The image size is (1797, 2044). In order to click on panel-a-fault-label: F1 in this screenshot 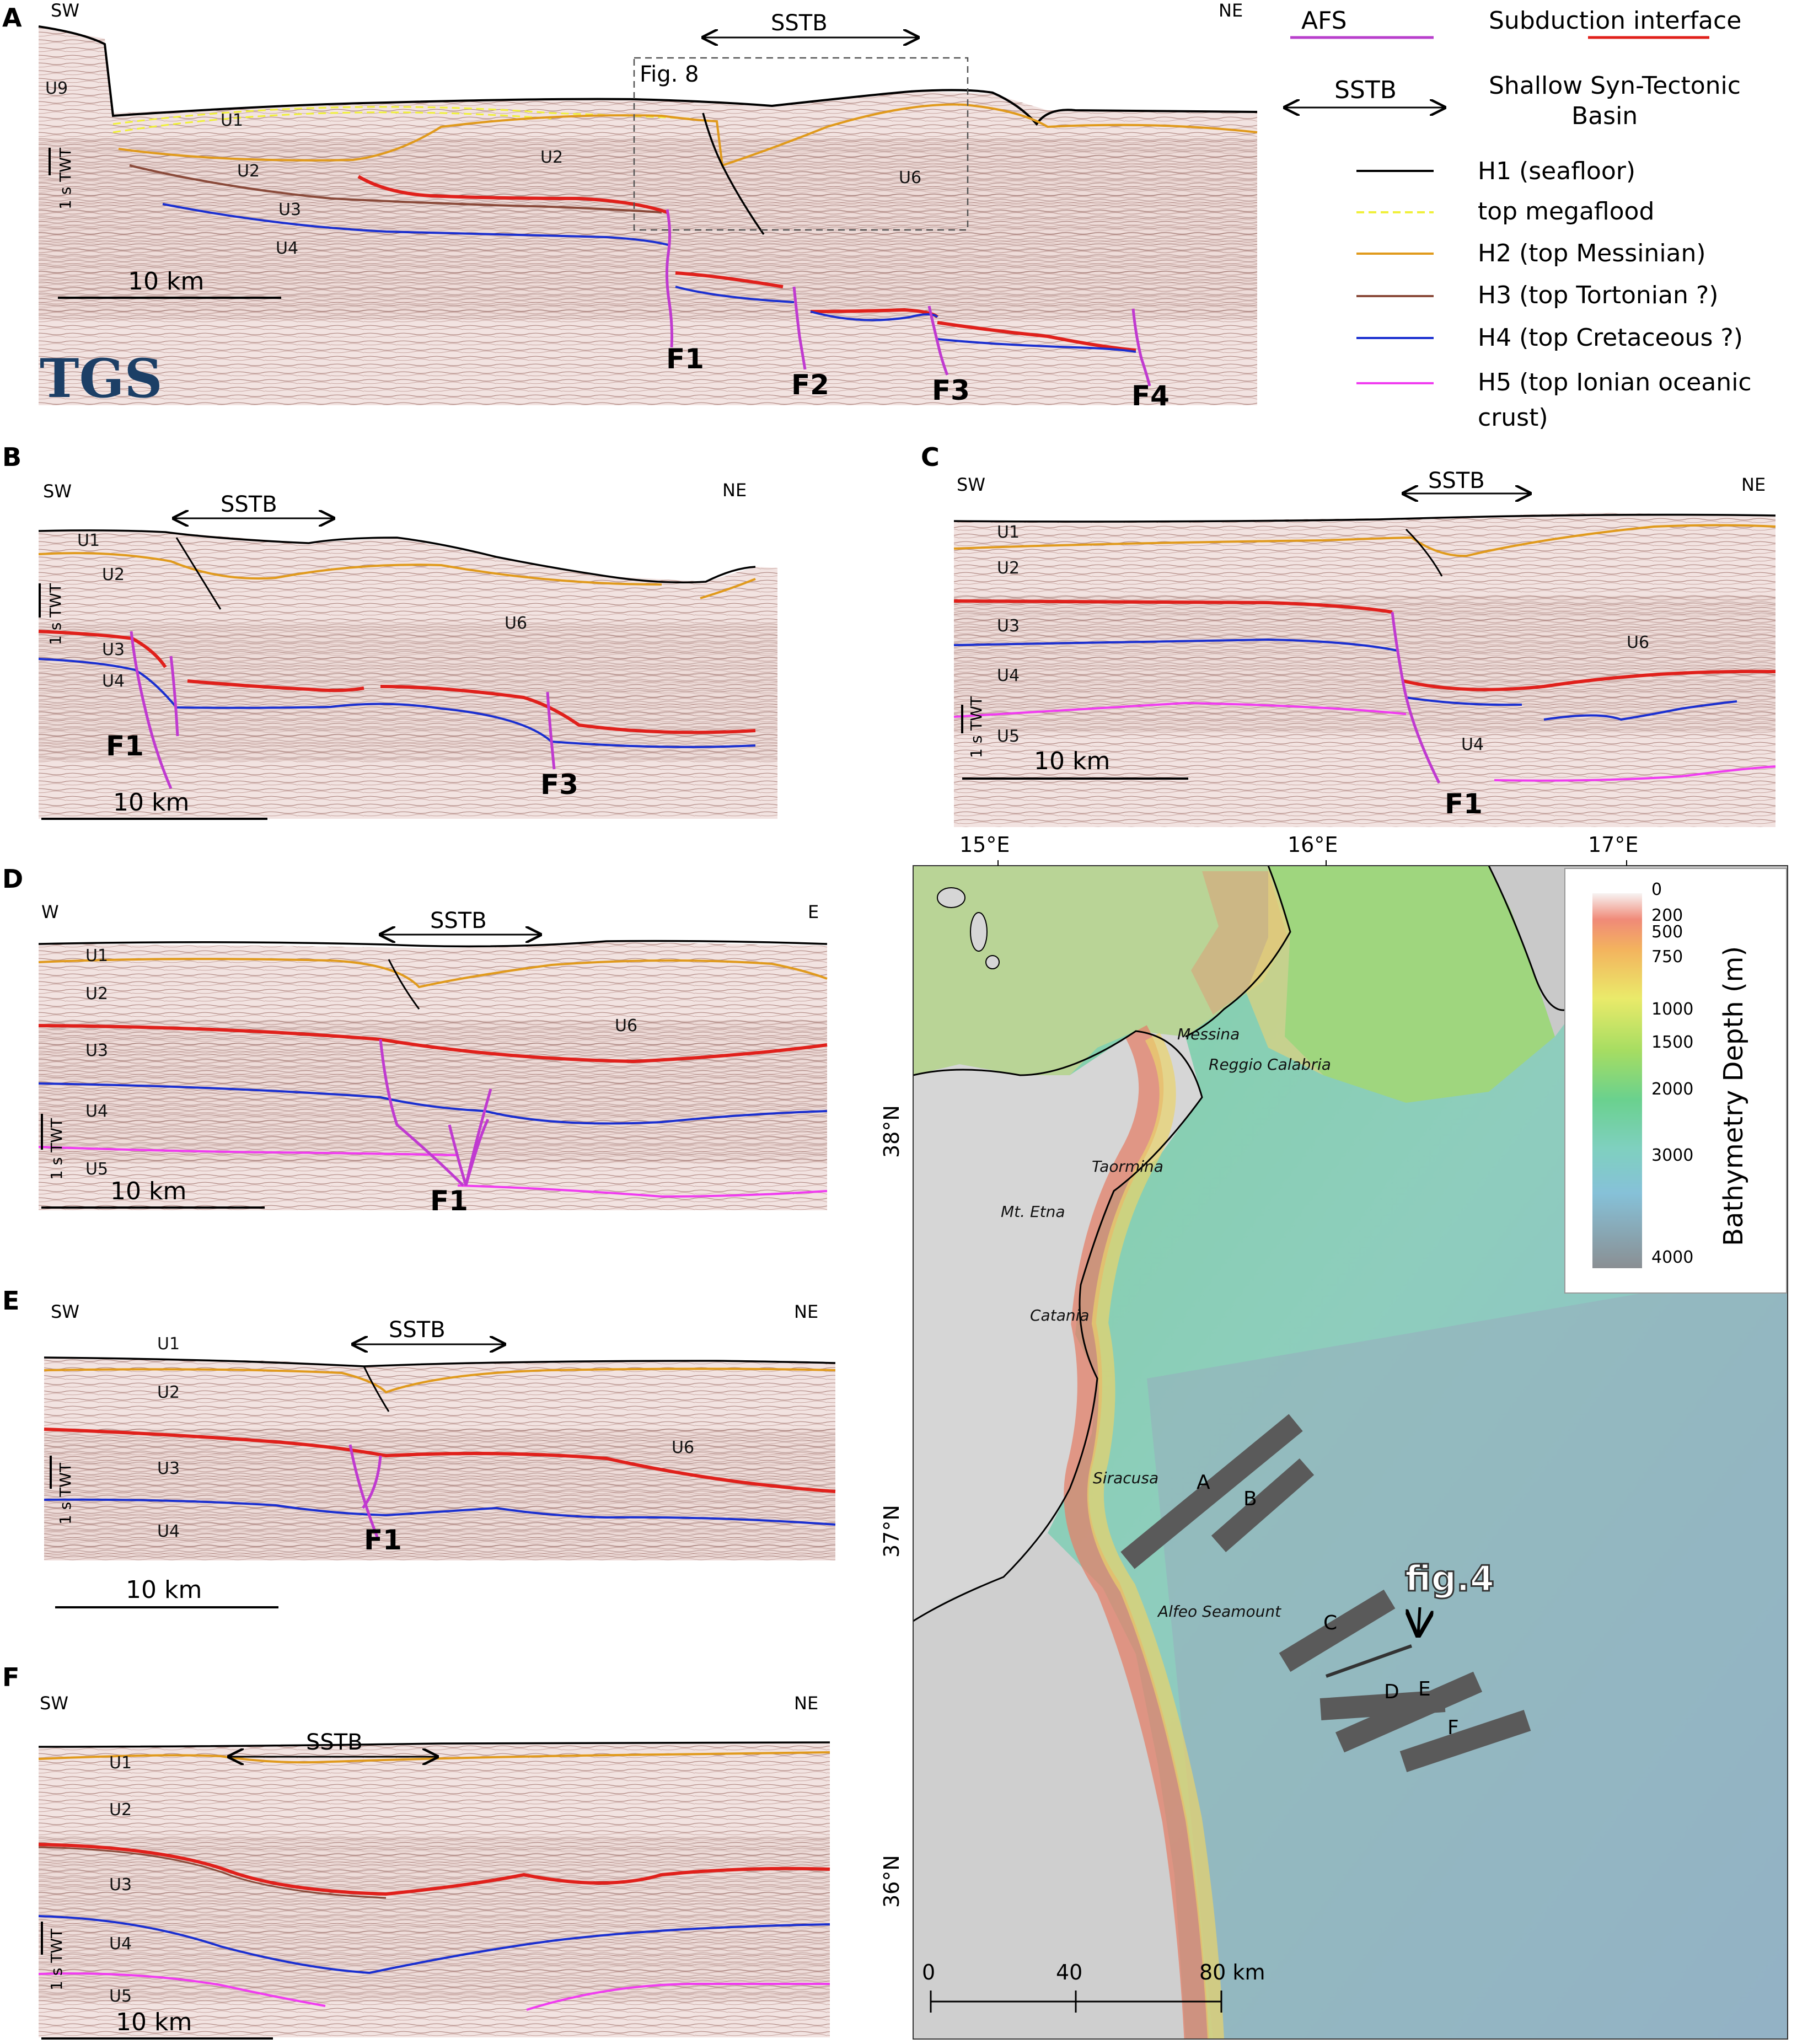, I will do `click(685, 359)`.